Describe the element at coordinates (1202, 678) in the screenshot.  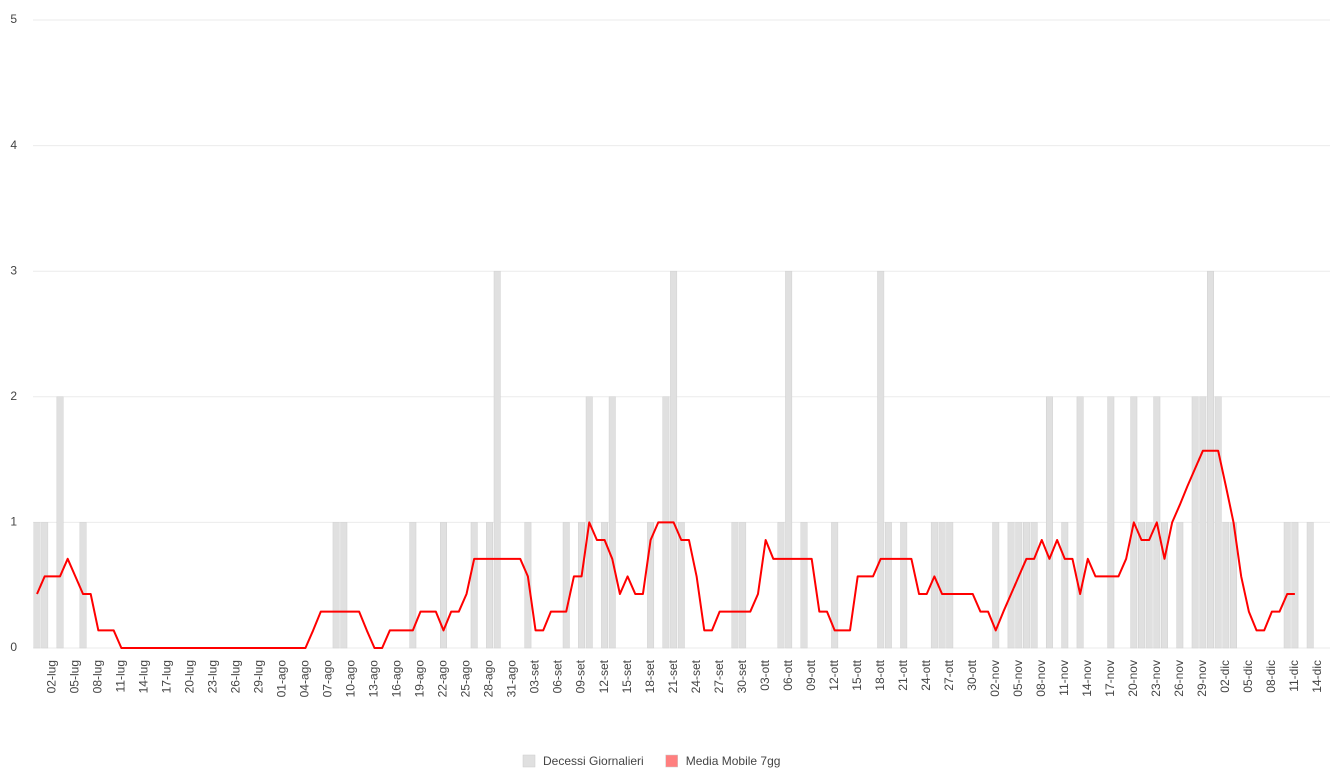
I see `x-tick-label: 29-nov` at that location.